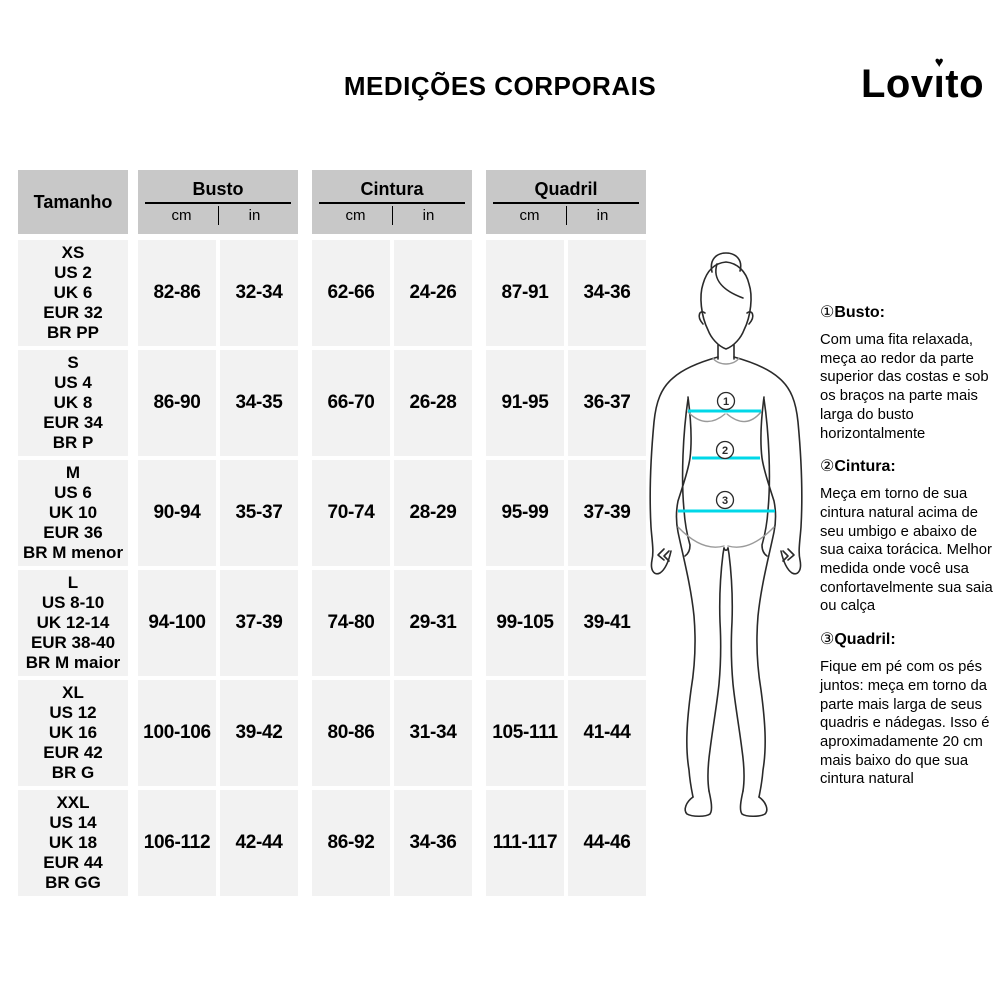 This screenshot has width=1000, height=1000. What do you see at coordinates (433, 513) in the screenshot?
I see `value-cell: 28-29` at bounding box center [433, 513].